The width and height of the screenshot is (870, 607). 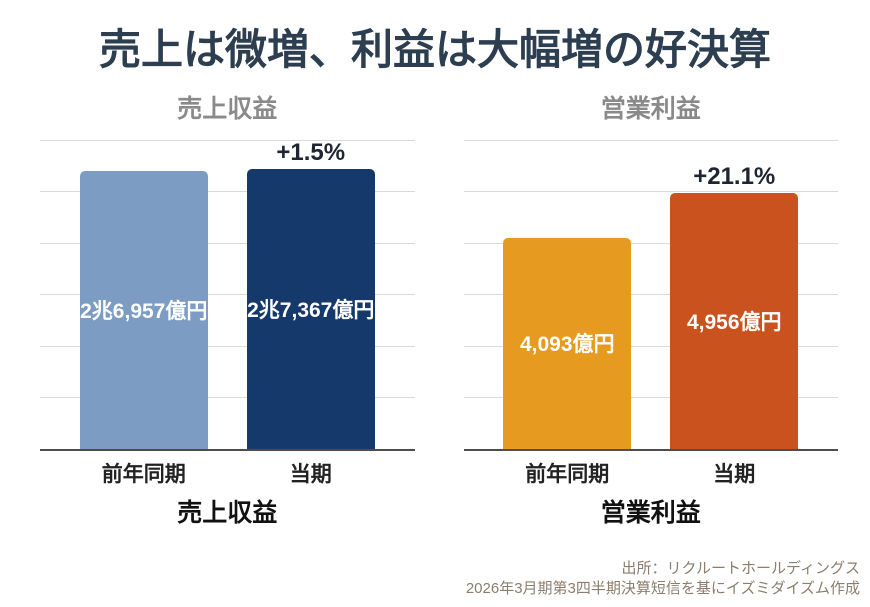 What do you see at coordinates (227, 512) in the screenshot?
I see `revenue-axis-title: 売上収益` at bounding box center [227, 512].